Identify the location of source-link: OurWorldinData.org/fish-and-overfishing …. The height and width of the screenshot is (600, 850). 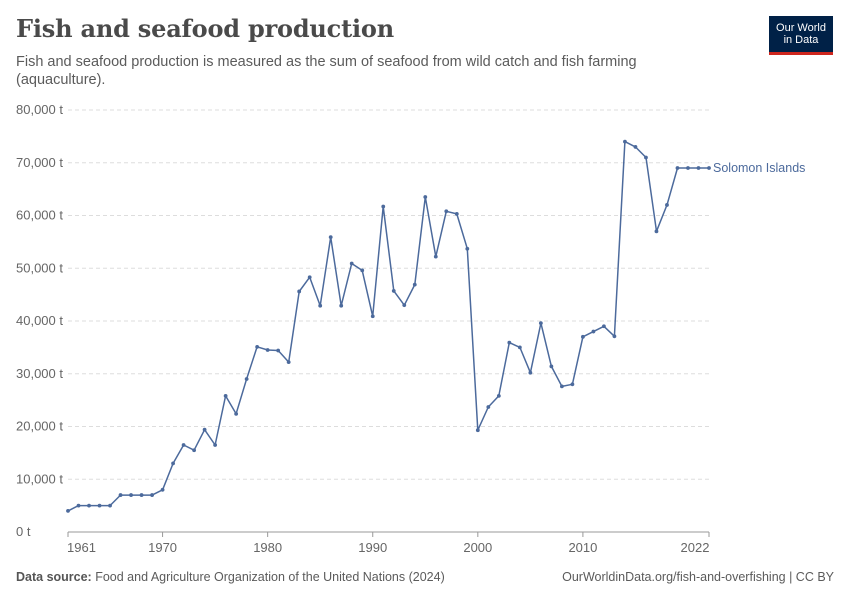
(698, 577).